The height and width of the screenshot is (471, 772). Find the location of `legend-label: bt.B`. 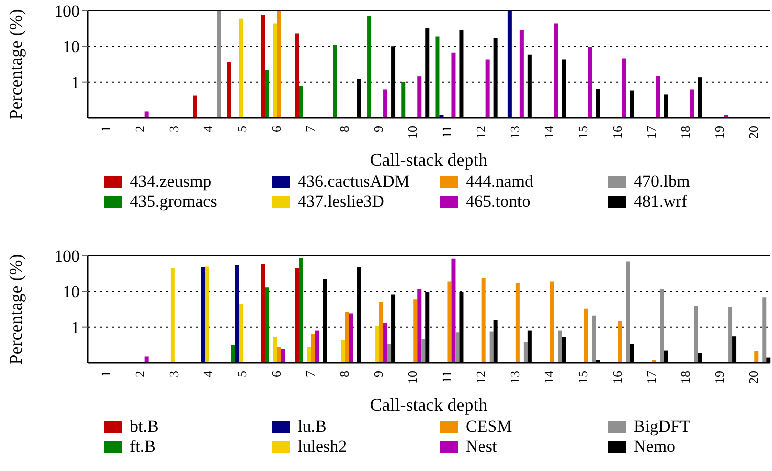

legend-label: bt.B is located at coordinates (144, 427).